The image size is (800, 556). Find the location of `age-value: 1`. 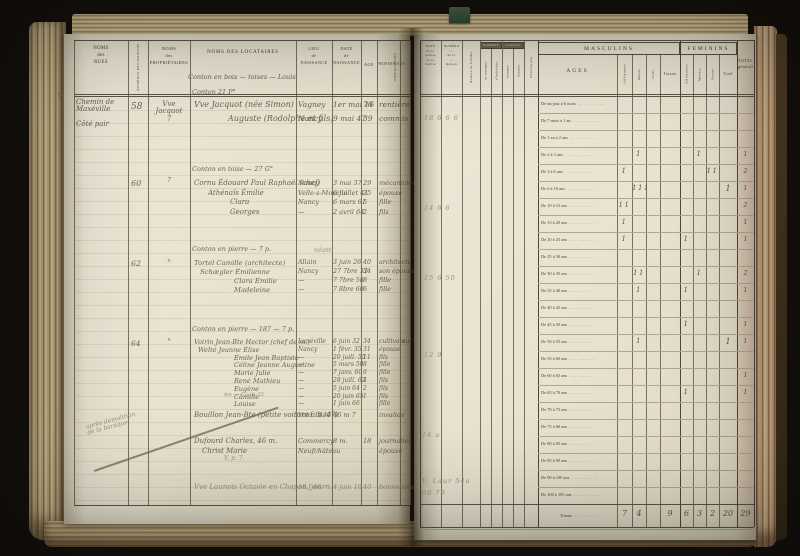

age-value: 1 is located at coordinates (365, 396).